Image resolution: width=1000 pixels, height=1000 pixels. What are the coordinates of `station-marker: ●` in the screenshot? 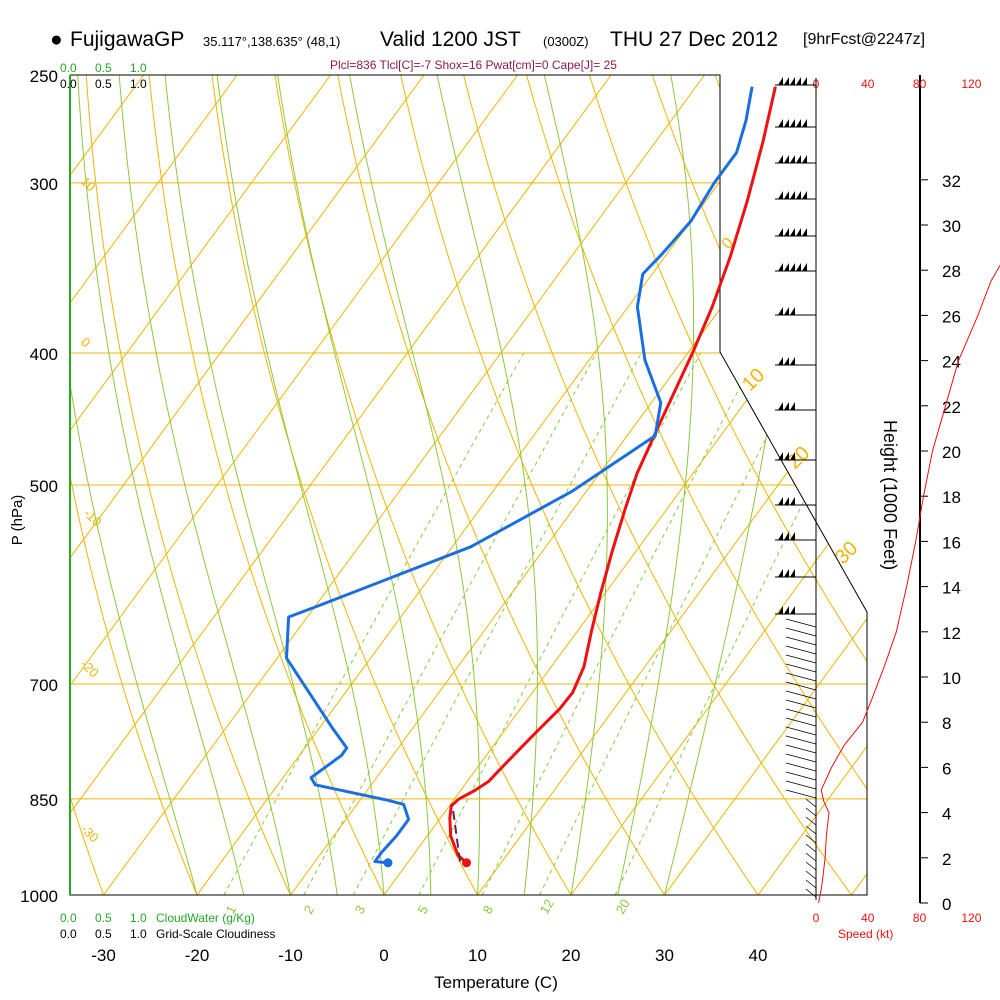 It's located at (56, 39).